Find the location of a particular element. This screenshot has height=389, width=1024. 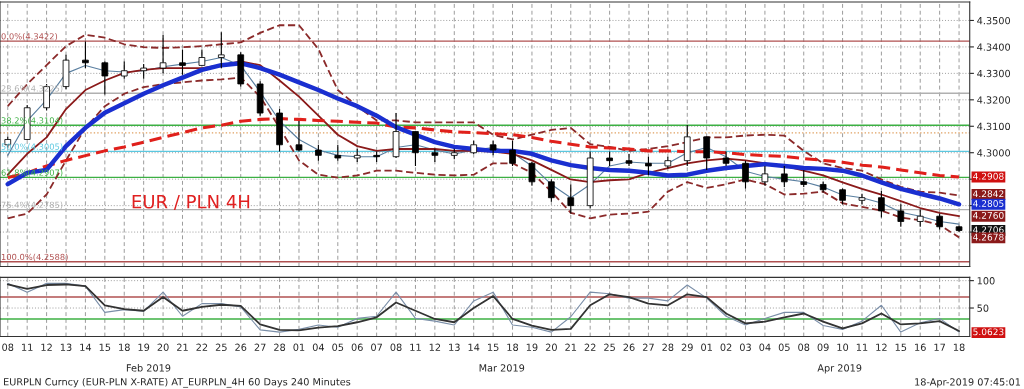

y-tick-label: 50 is located at coordinates (983, 308).